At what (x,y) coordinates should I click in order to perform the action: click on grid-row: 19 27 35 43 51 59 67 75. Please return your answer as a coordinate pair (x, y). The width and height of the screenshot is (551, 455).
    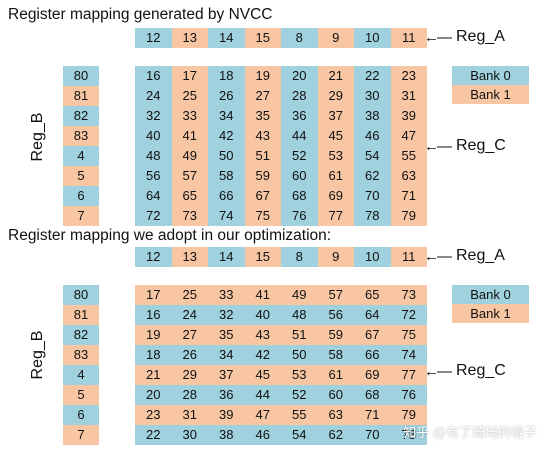
    Looking at the image, I should click on (281, 335).